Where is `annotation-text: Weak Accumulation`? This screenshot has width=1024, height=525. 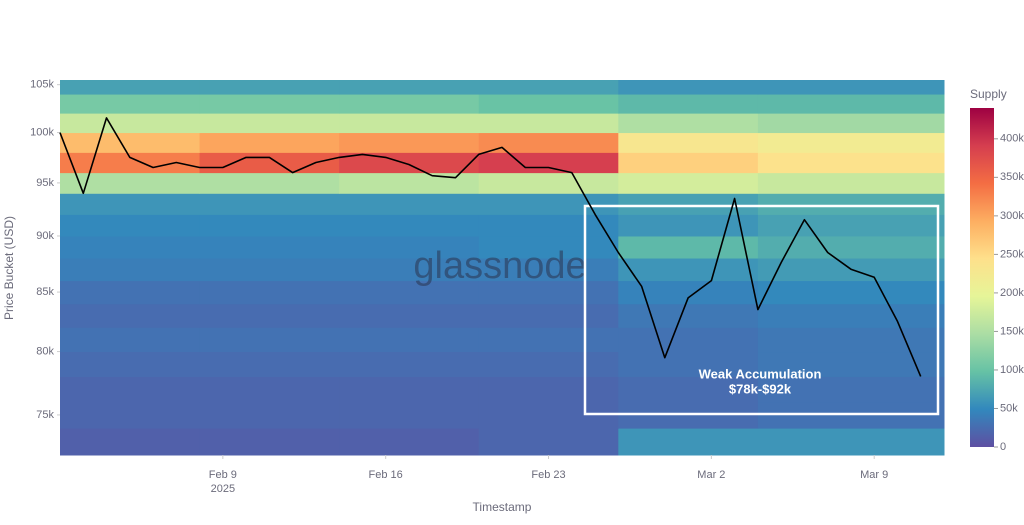
annotation-text: Weak Accumulation is located at coordinates (760, 373).